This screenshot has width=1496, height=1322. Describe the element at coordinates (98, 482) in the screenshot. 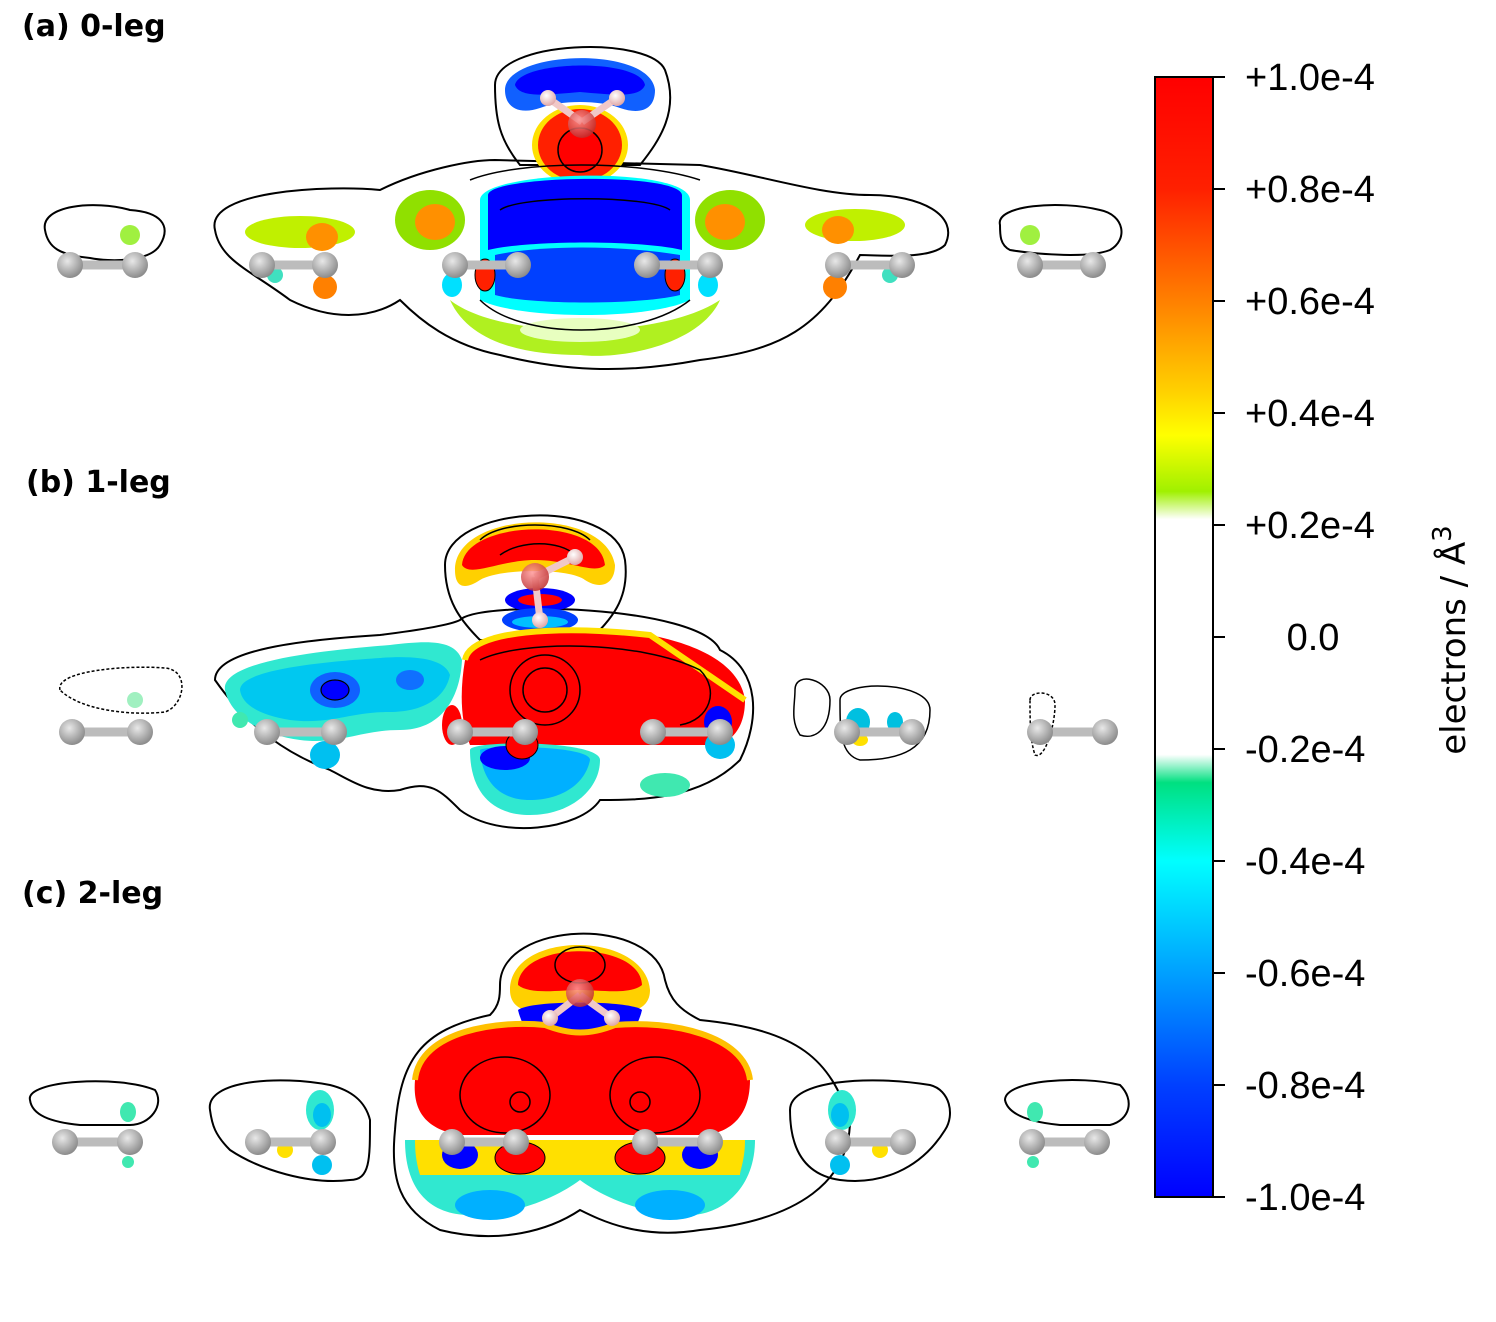

I see `panel-label-b: (b) 1-leg` at that location.